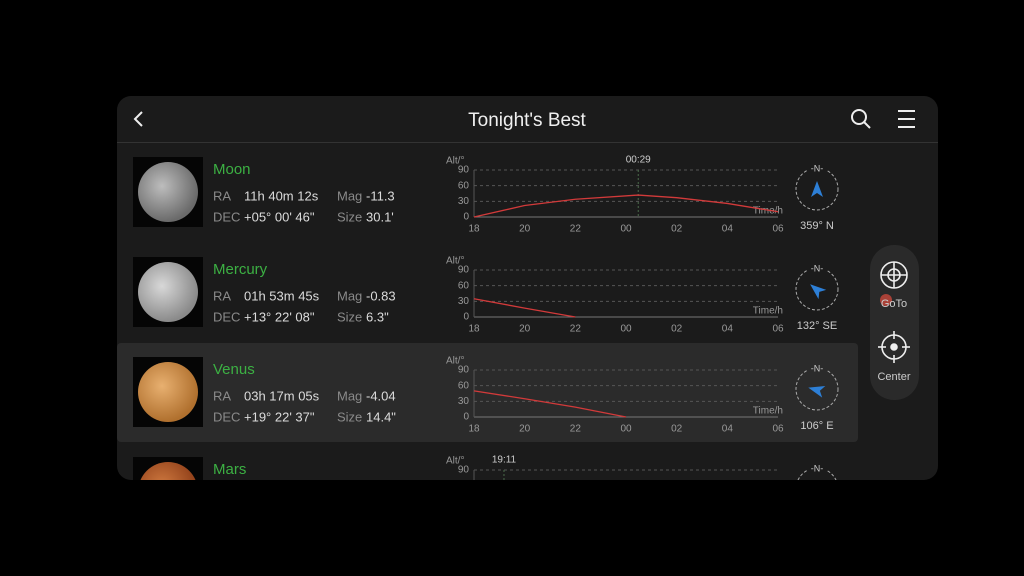  I want to click on mag: -0.83, so click(381, 295).